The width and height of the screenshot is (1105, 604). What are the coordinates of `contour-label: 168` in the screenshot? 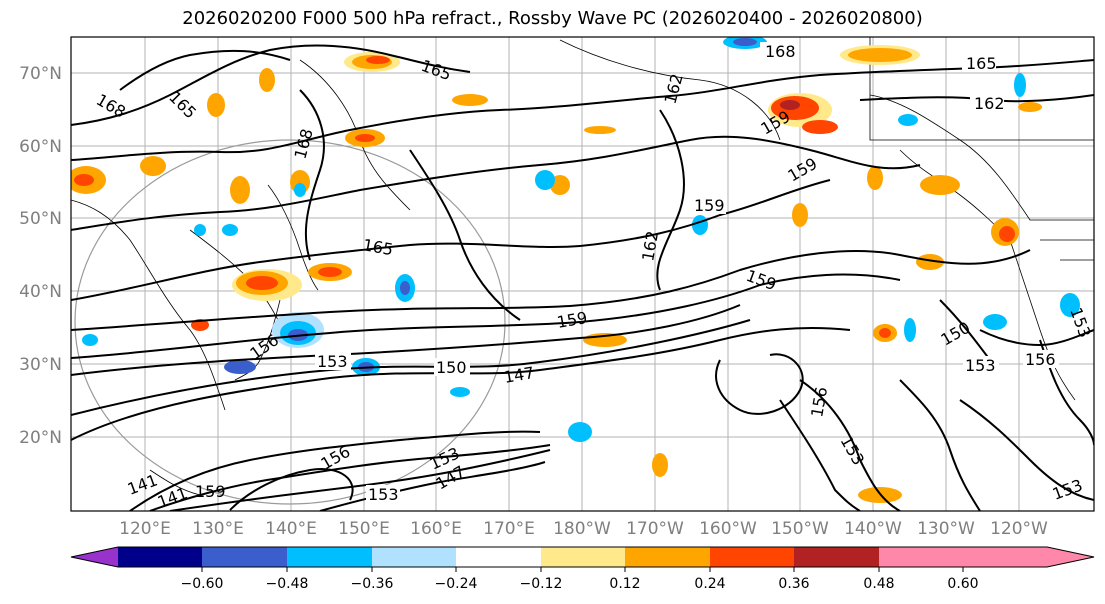 It's located at (780, 51).